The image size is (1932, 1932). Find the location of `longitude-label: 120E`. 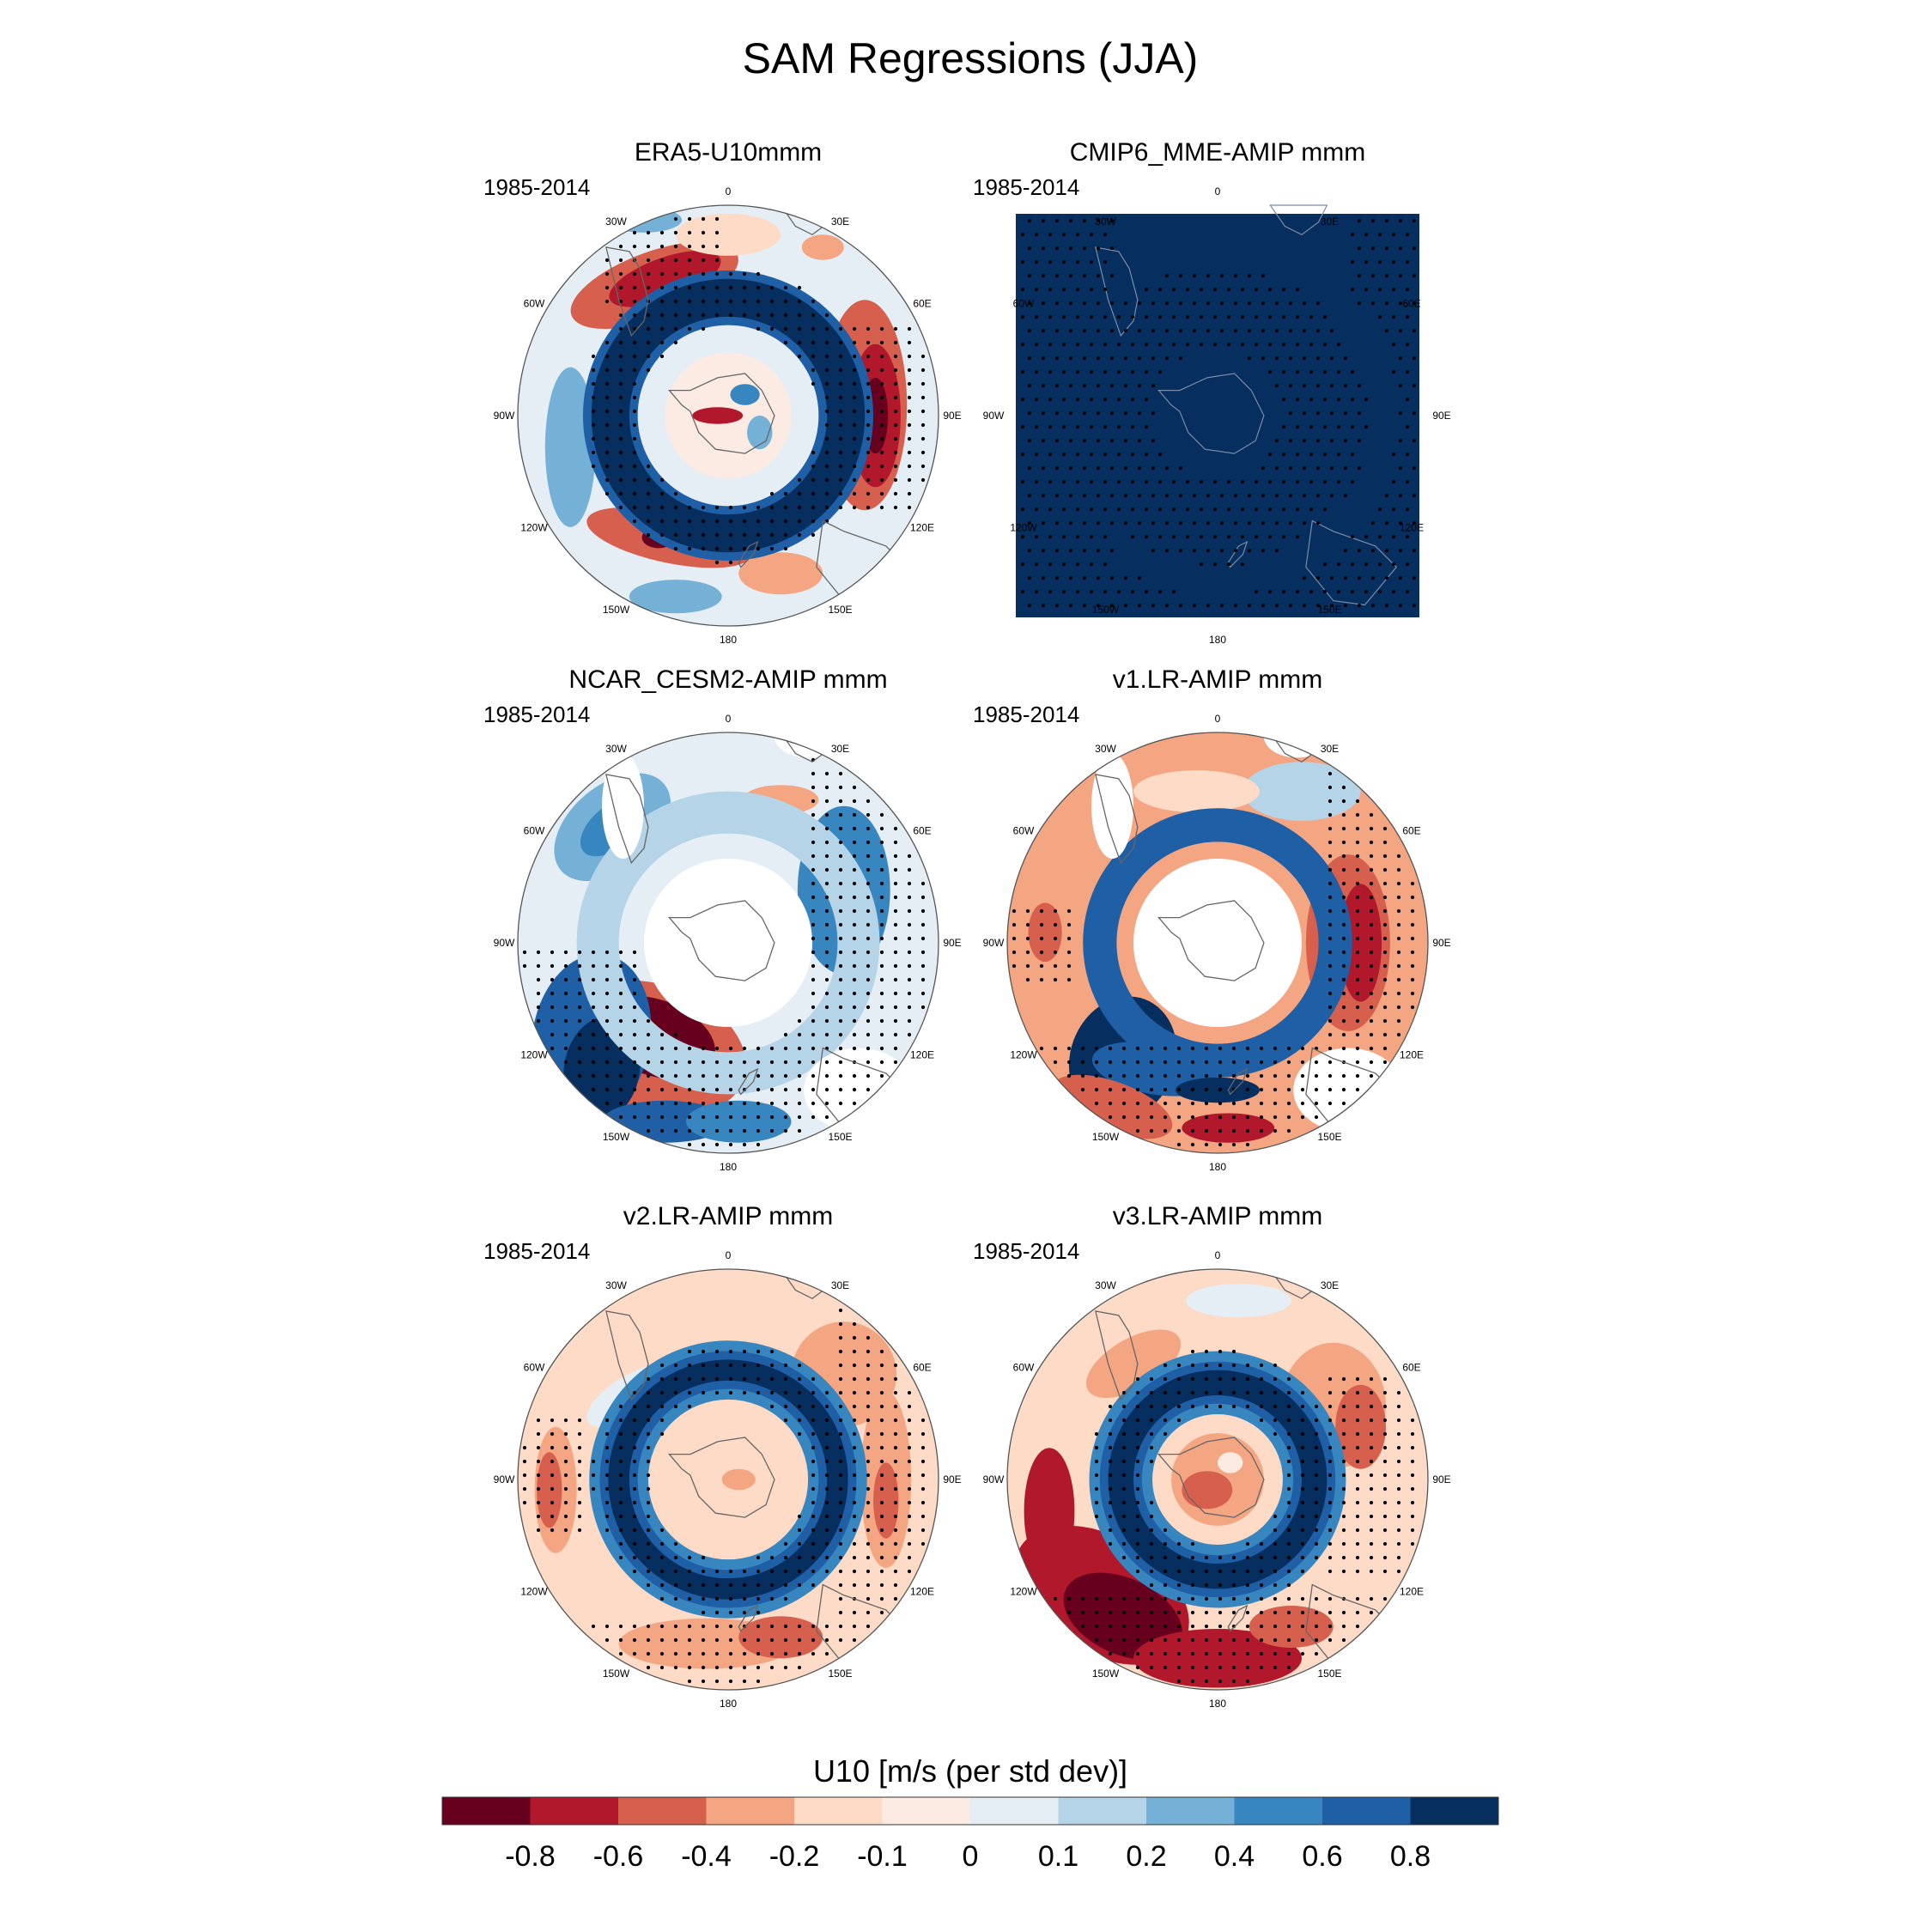

longitude-label: 120E is located at coordinates (1412, 528).